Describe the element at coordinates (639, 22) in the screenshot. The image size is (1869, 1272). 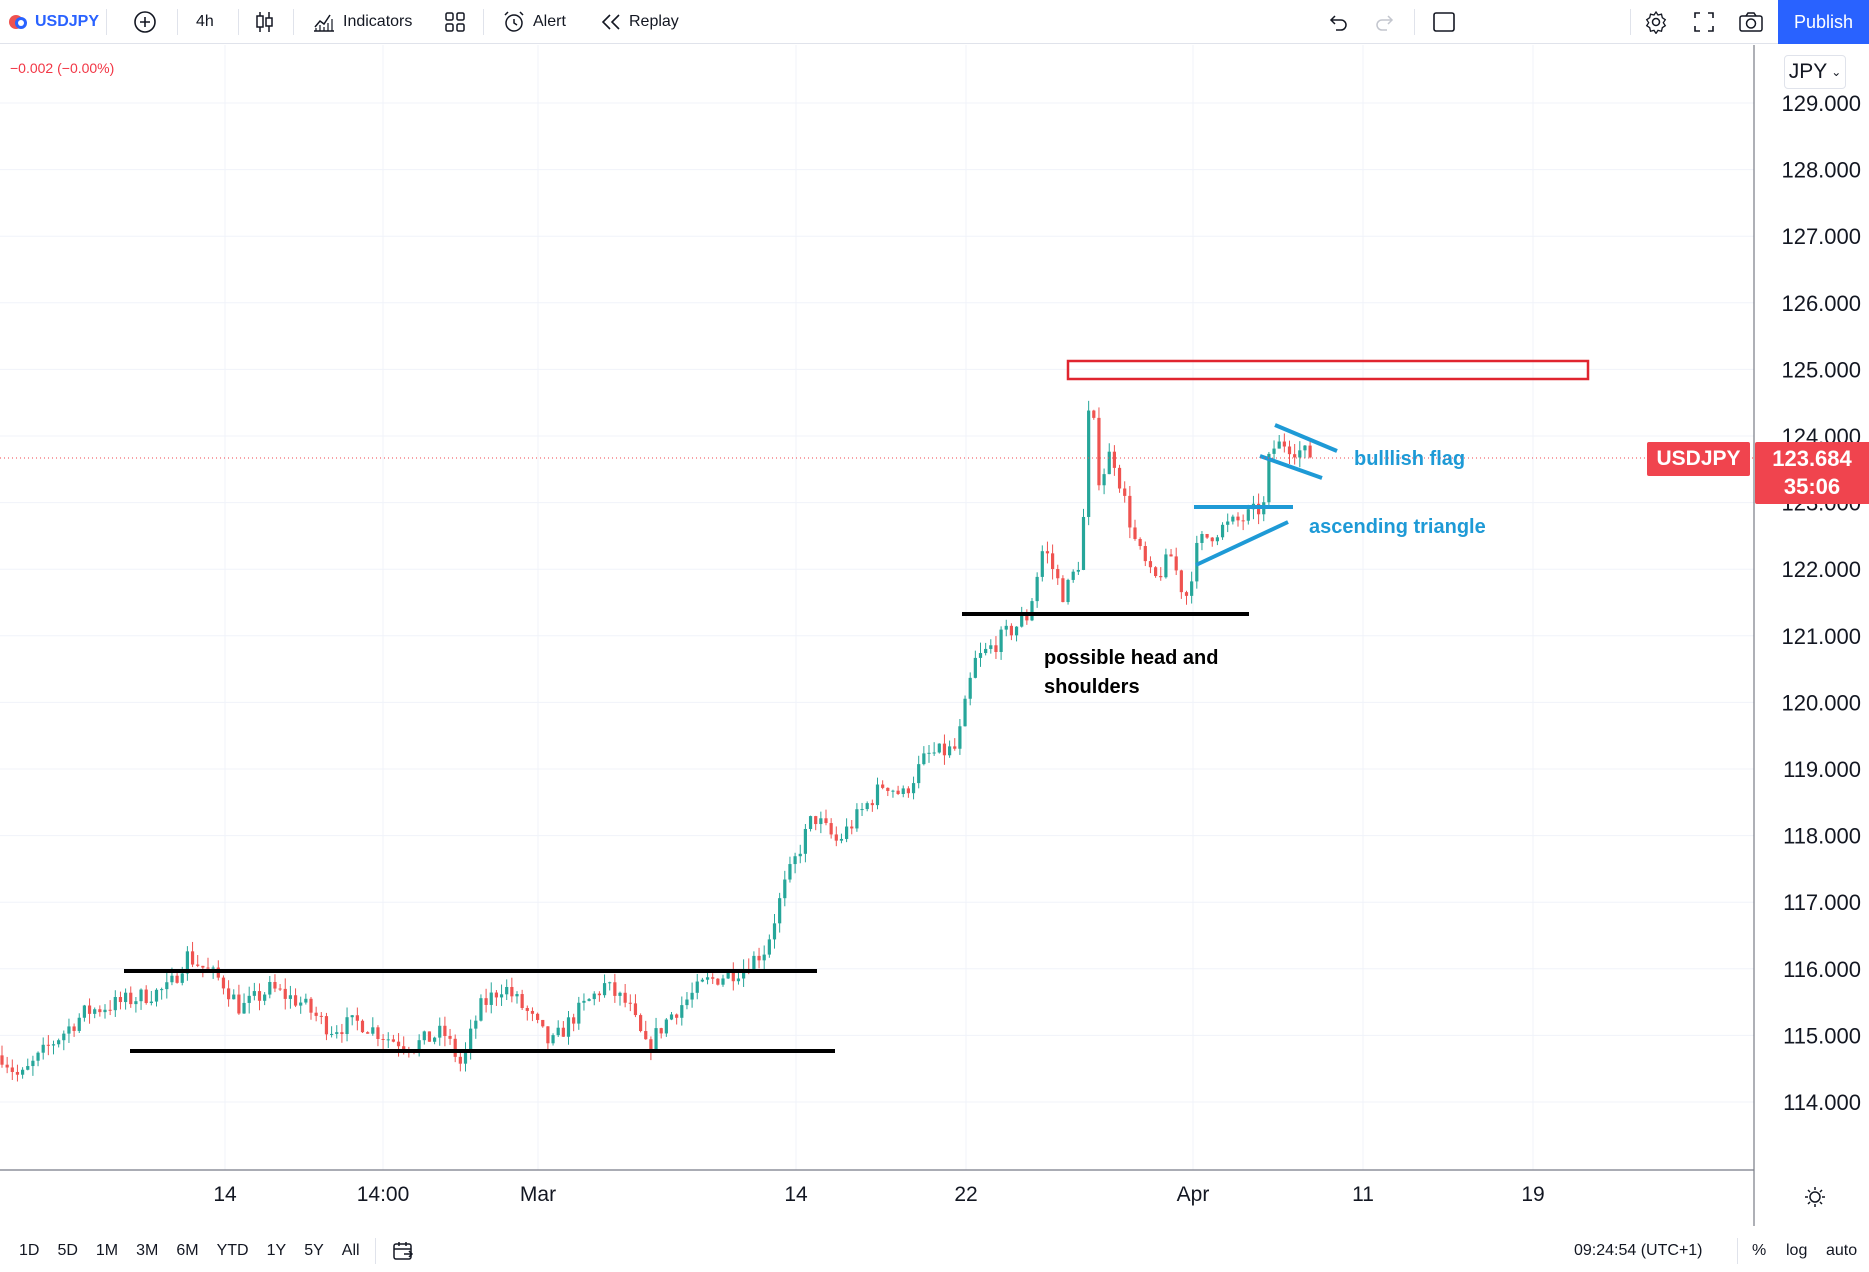
I see `replay-button: Replay` at that location.